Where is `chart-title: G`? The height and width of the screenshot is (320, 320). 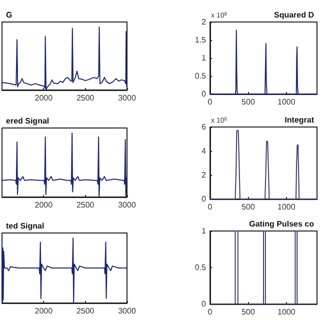
chart-title: G is located at coordinates (9, 15).